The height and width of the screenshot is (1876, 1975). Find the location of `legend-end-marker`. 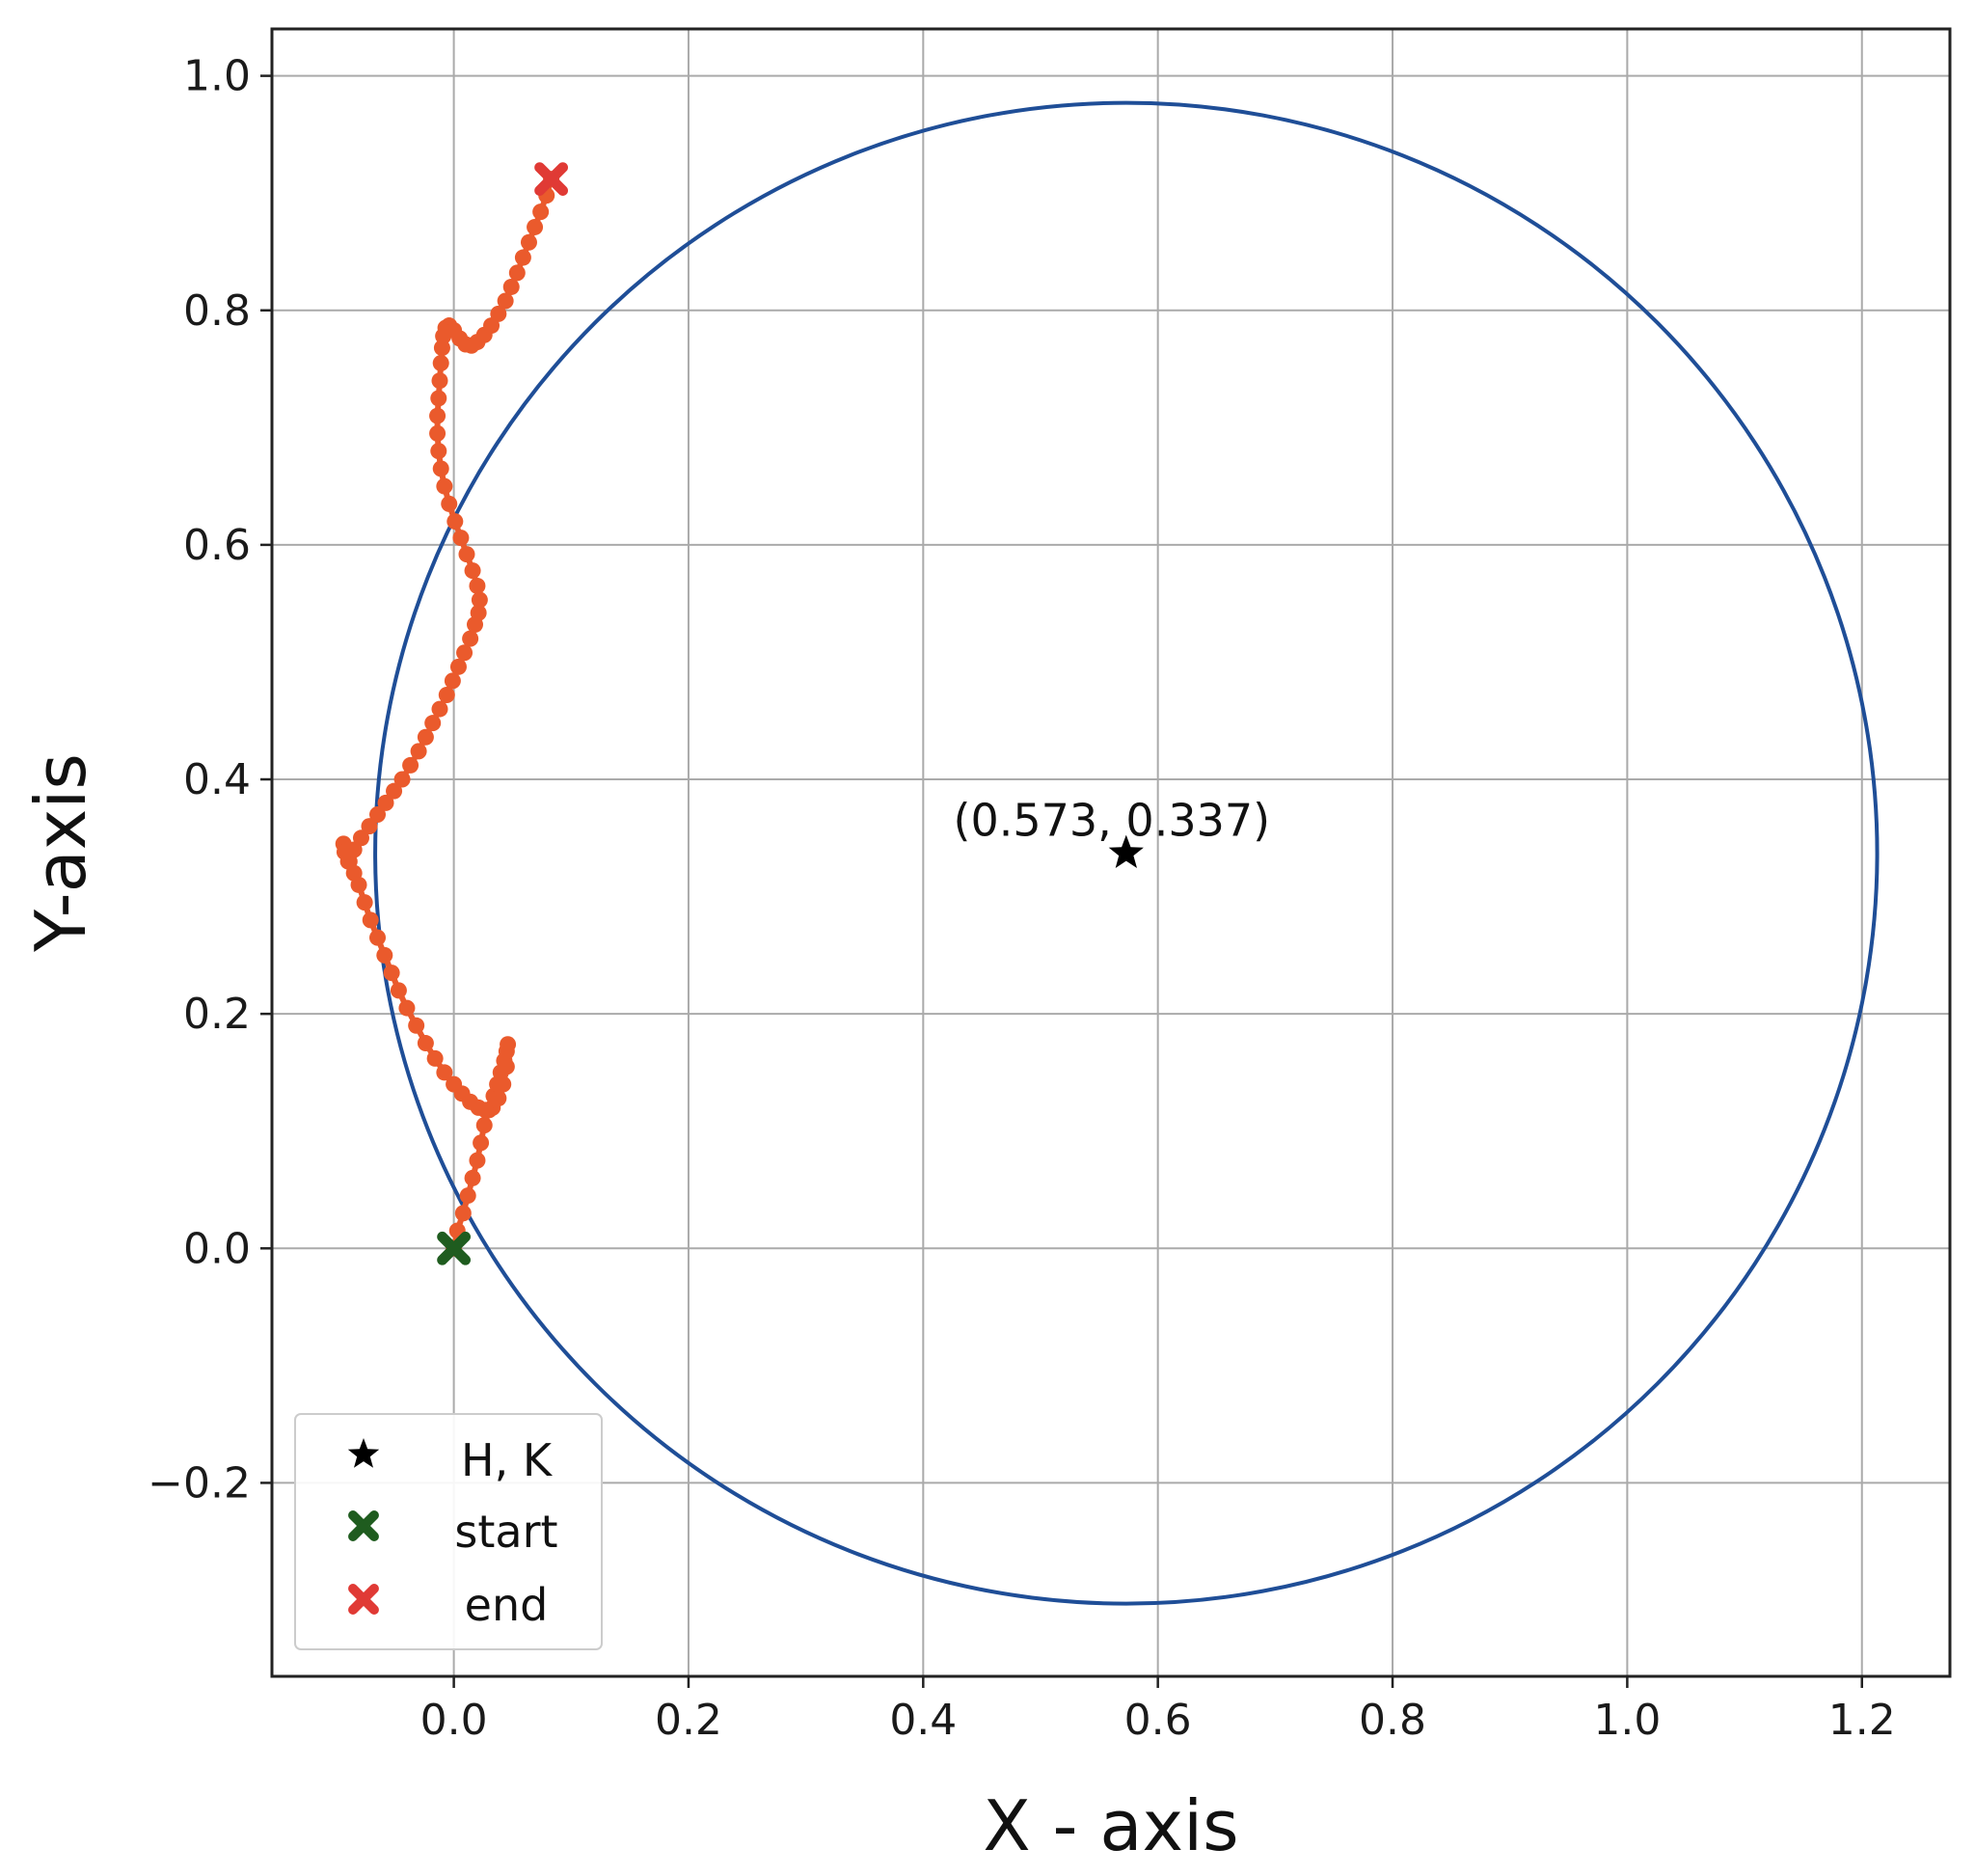

legend-end-marker is located at coordinates (364, 1599).